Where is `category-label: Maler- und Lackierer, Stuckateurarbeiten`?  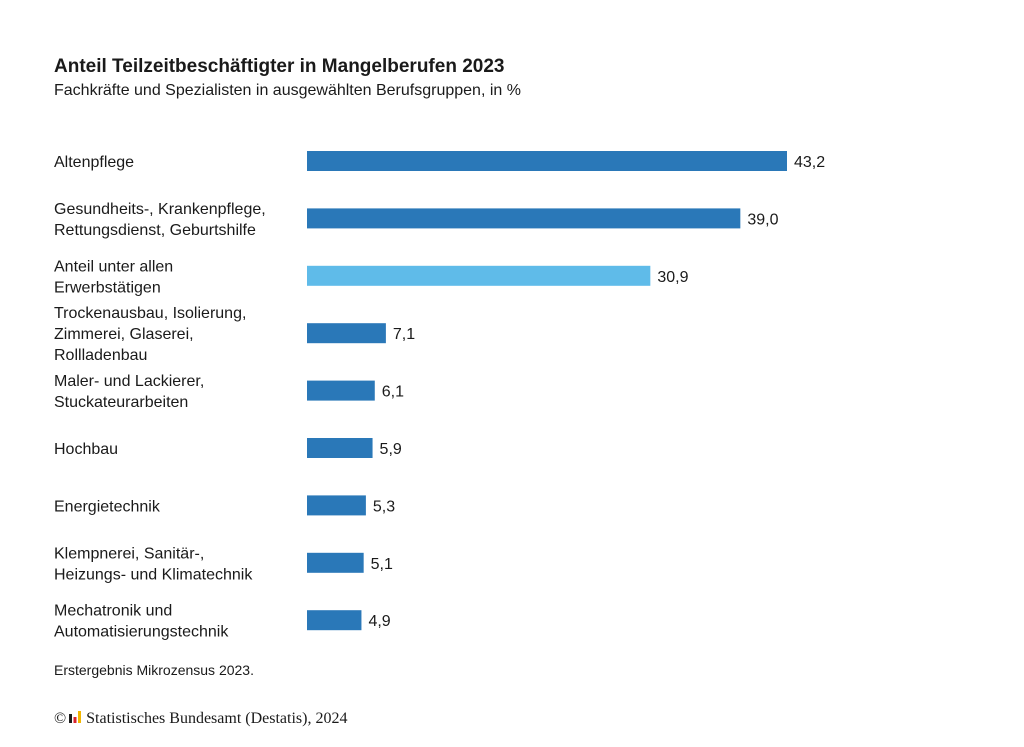 category-label: Maler- und Lackierer, Stuckateurarbeiten is located at coordinates (129, 392).